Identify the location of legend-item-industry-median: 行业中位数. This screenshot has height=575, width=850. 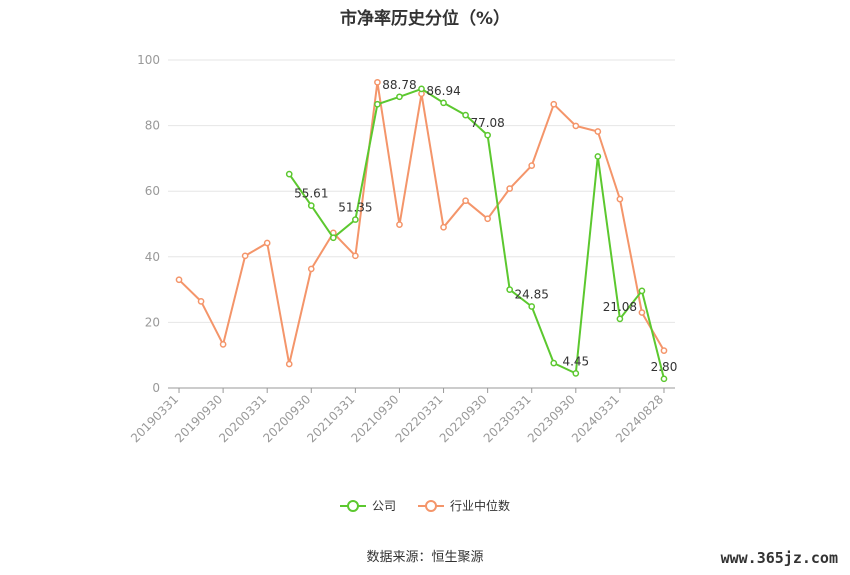
(464, 505).